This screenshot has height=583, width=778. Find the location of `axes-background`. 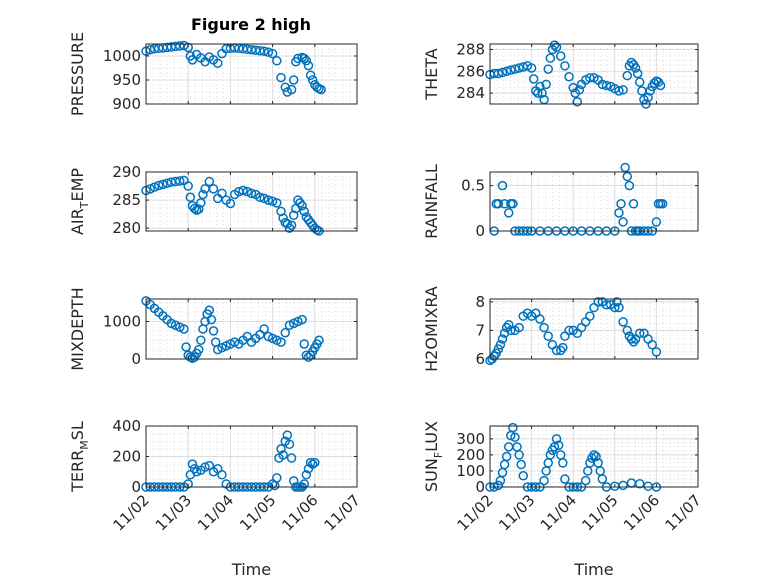

axes-background is located at coordinates (251, 201).